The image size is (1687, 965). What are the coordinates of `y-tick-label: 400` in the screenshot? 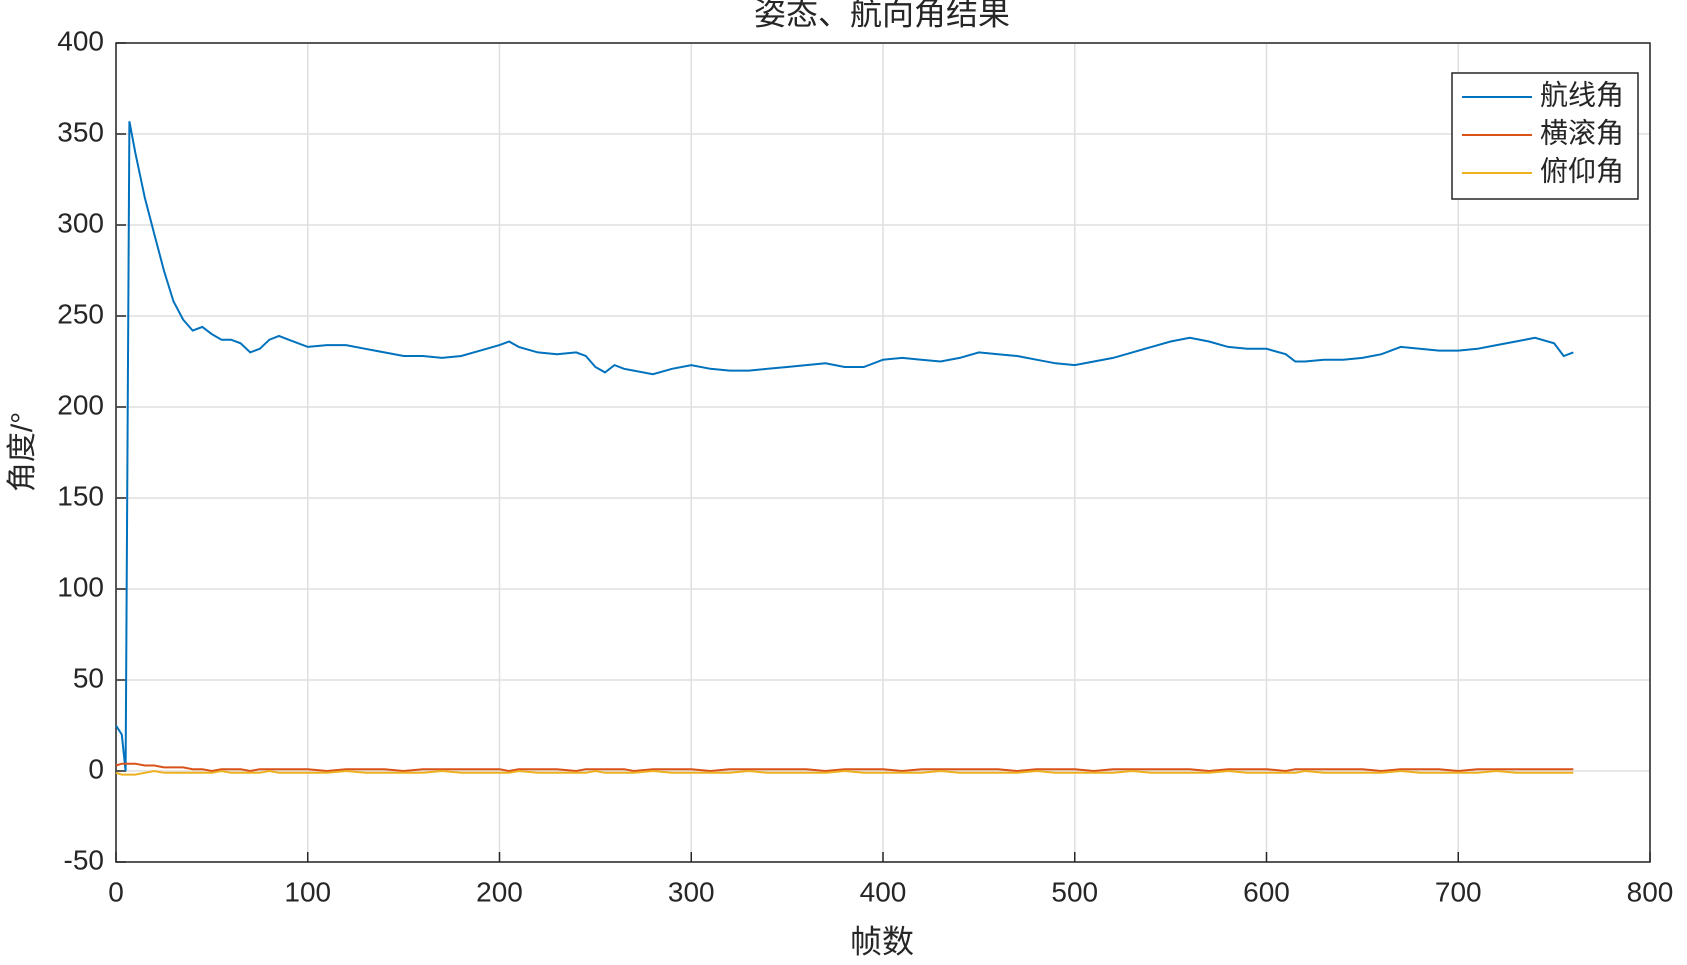 It's located at (80, 40).